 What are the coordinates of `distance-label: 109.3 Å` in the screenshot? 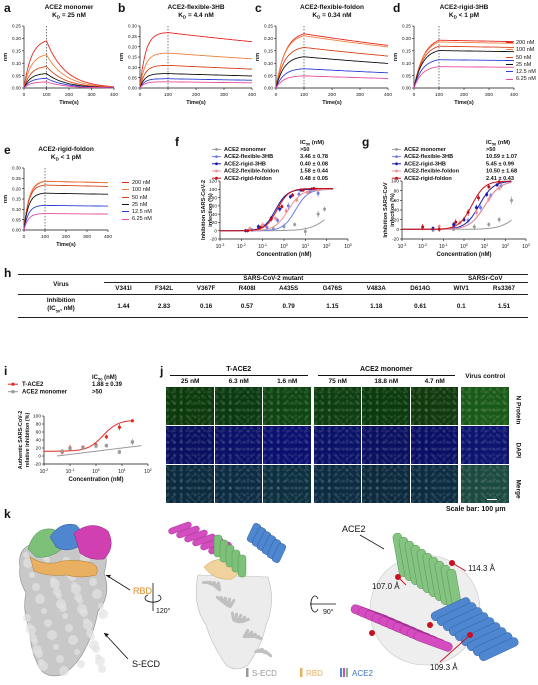 It's located at (444, 667).